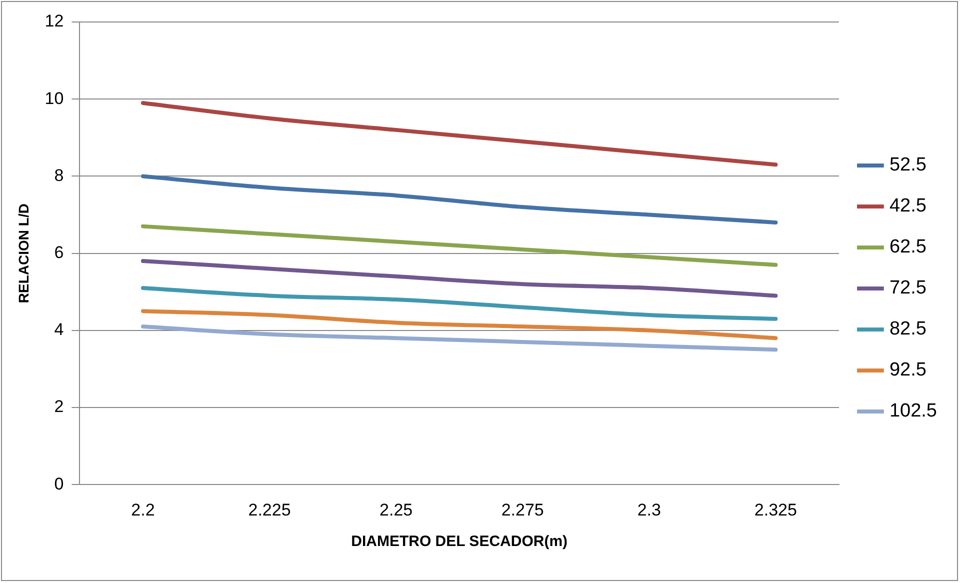  Describe the element at coordinates (59, 330) in the screenshot. I see `y-tick-label: 4` at that location.